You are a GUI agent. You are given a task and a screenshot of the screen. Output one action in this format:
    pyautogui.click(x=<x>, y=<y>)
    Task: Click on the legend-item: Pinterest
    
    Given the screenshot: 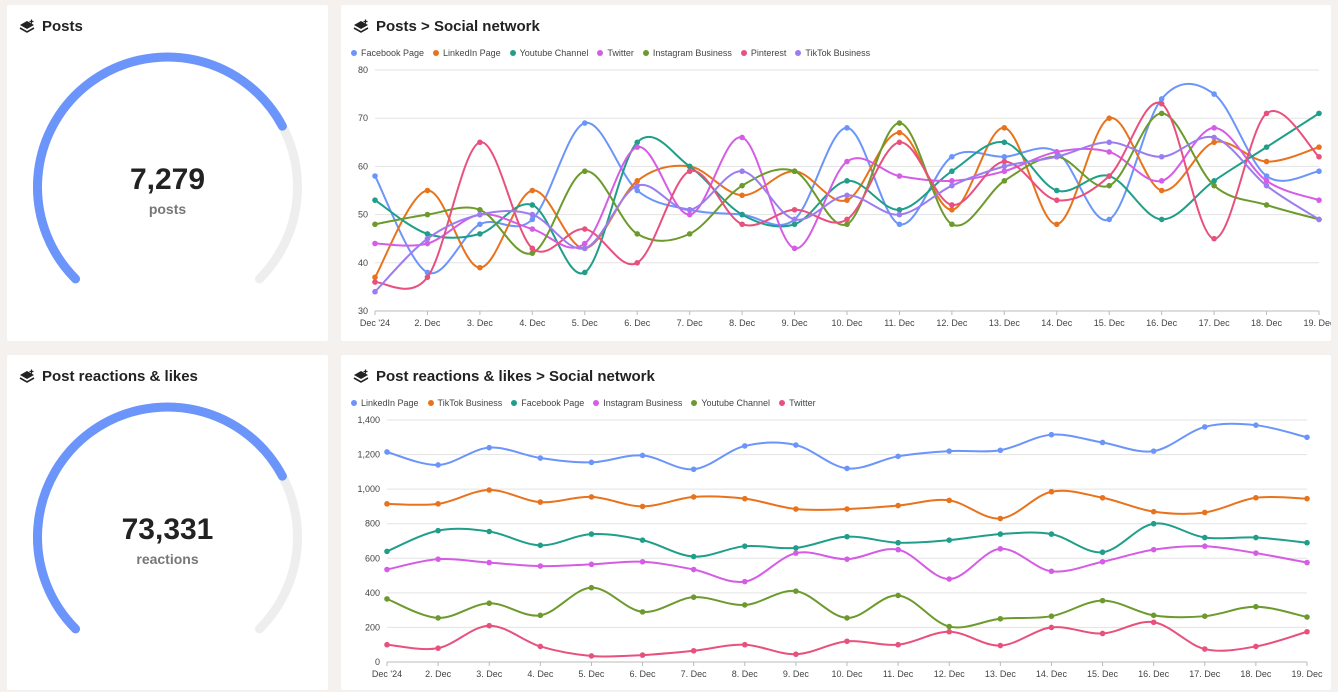 What is the action you would take?
    pyautogui.click(x=763, y=53)
    